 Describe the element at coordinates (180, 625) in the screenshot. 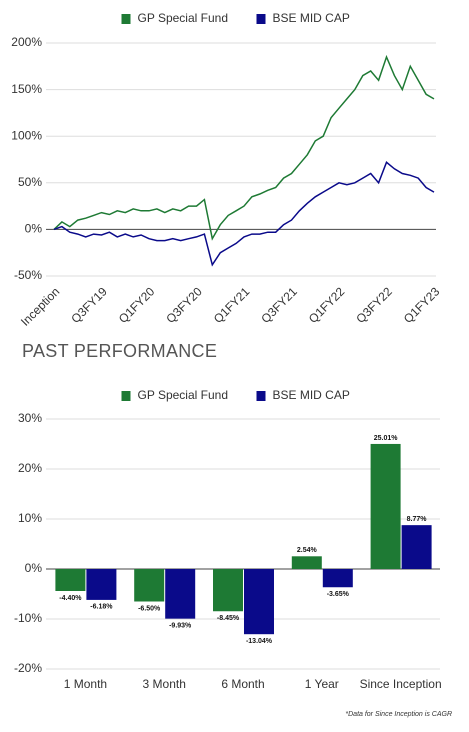

I see `value-label: -9.93%` at that location.